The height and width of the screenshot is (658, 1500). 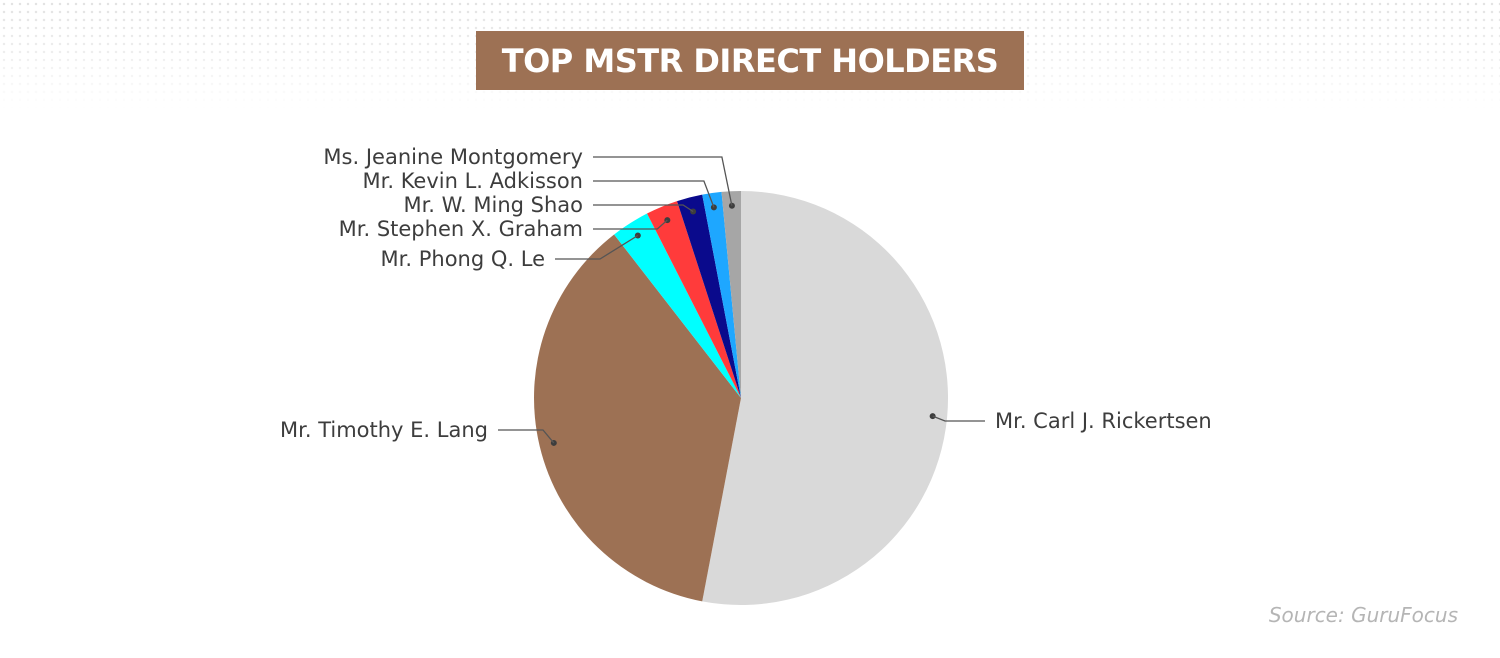 I want to click on slice-label: Ms. Jeanine Montgomery, so click(x=453, y=157).